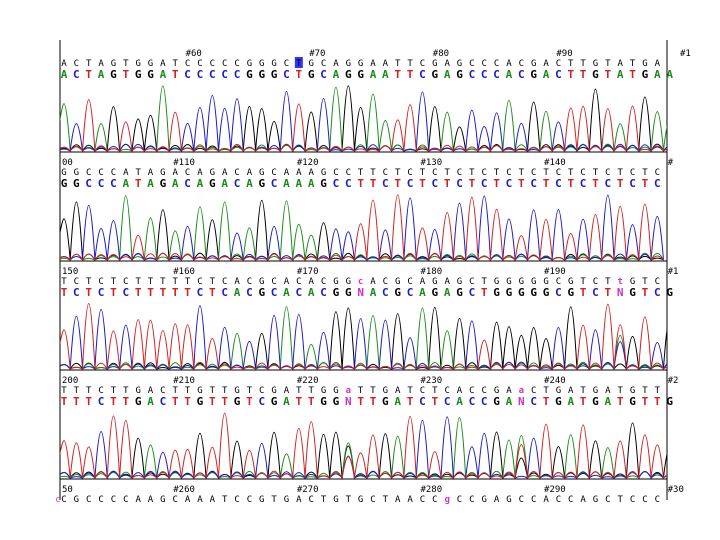 The image size is (720, 540). I want to click on called-base: T, so click(620, 500).